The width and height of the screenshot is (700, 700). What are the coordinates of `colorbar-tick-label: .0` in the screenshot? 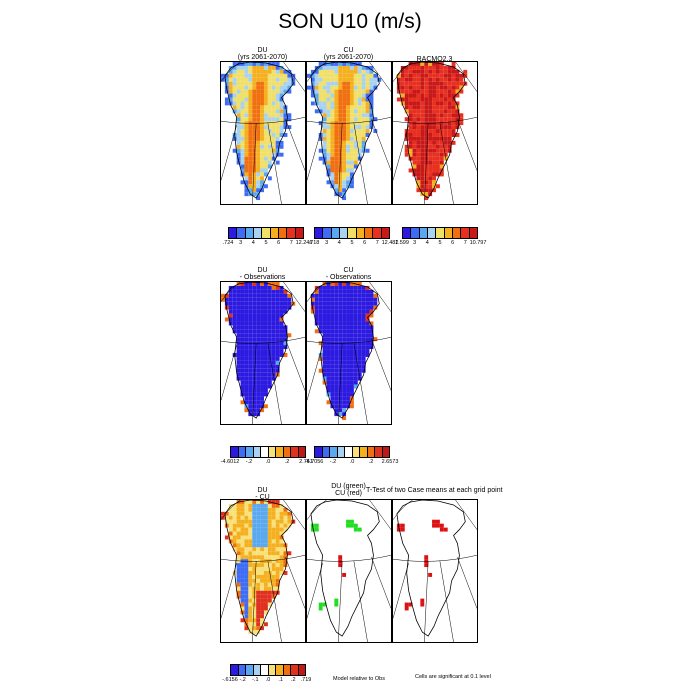 It's located at (352, 462).